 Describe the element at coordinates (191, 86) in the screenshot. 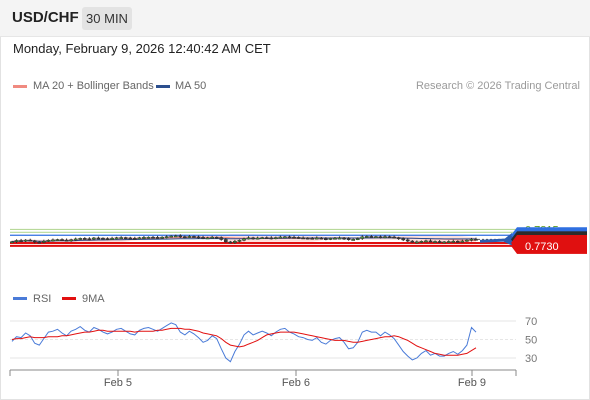

I see `ma50-legend-label: MA 50` at that location.